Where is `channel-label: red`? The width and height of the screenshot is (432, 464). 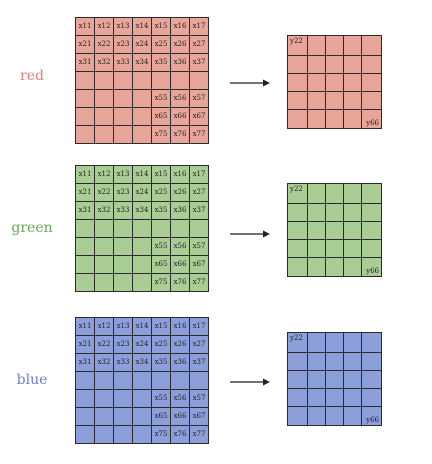 channel-label: red is located at coordinates (32, 76).